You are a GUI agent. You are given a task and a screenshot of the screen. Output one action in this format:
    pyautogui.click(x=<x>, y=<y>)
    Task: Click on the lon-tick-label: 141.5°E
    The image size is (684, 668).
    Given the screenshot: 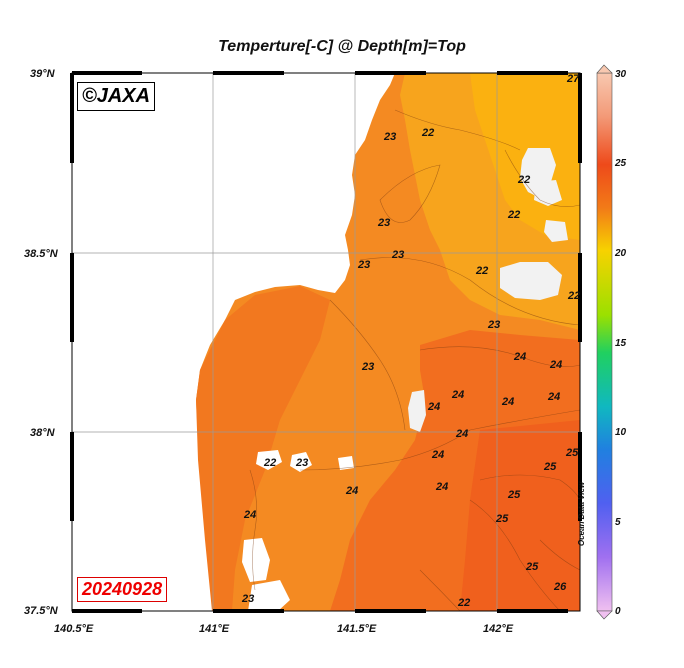 What is the action you would take?
    pyautogui.click(x=357, y=629)
    